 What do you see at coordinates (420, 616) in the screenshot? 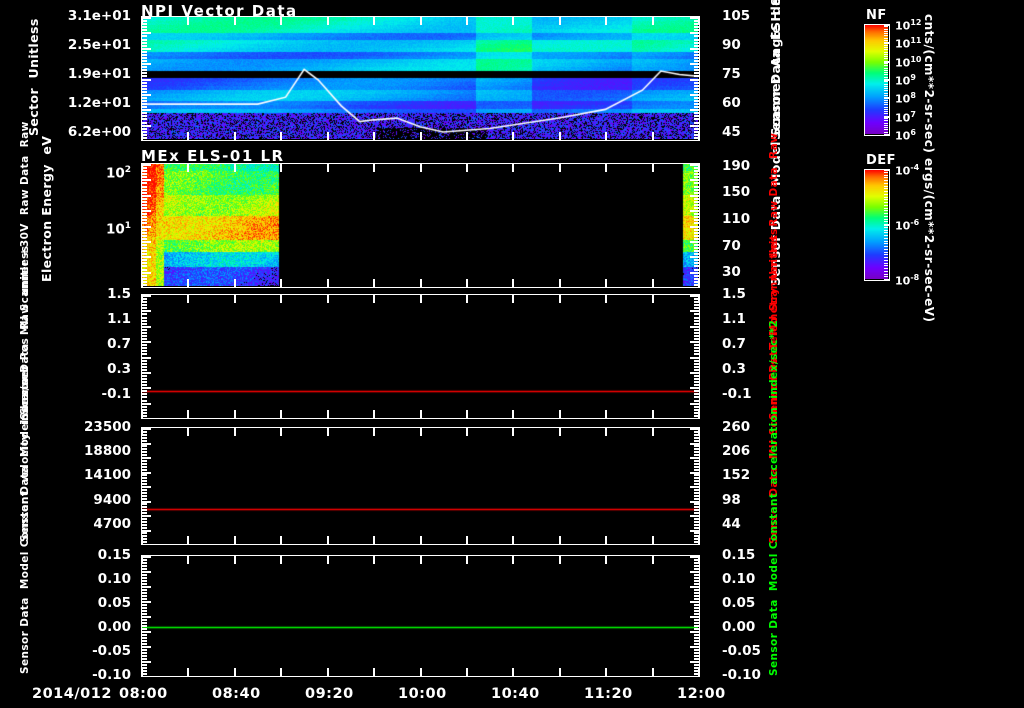
I see `panel-model-constant-velocity` at bounding box center [420, 616].